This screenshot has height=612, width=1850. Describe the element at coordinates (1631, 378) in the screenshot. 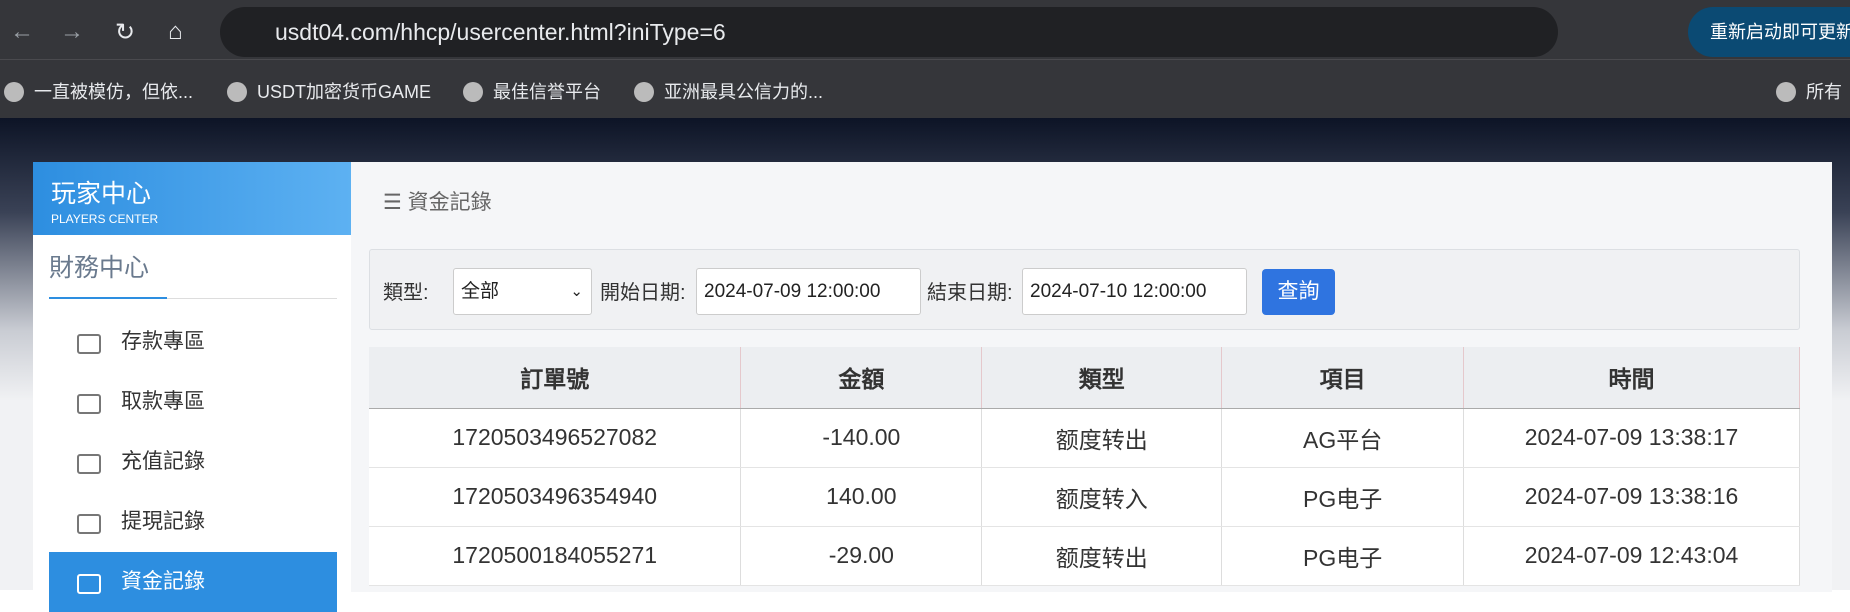

I see `column-header: 時間` at that location.